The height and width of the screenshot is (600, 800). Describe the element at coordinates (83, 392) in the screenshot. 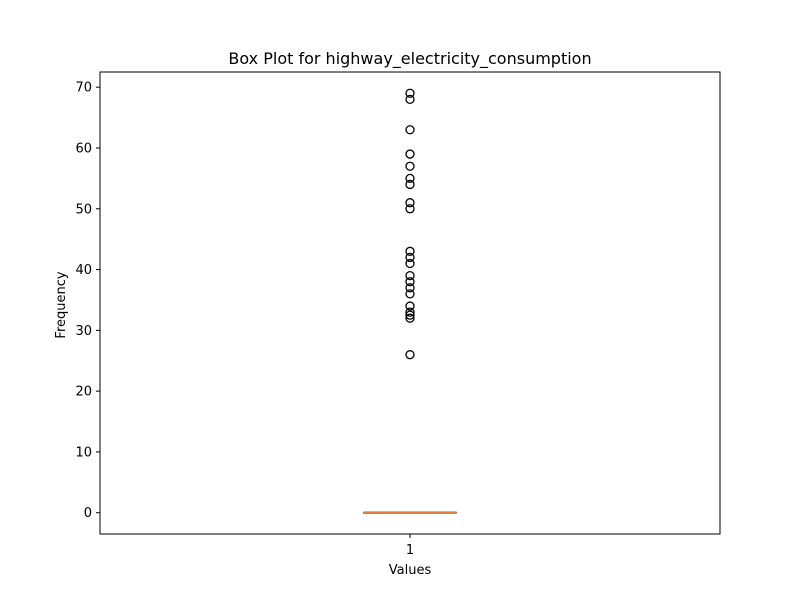

I see `y-tick-label: 20` at that location.